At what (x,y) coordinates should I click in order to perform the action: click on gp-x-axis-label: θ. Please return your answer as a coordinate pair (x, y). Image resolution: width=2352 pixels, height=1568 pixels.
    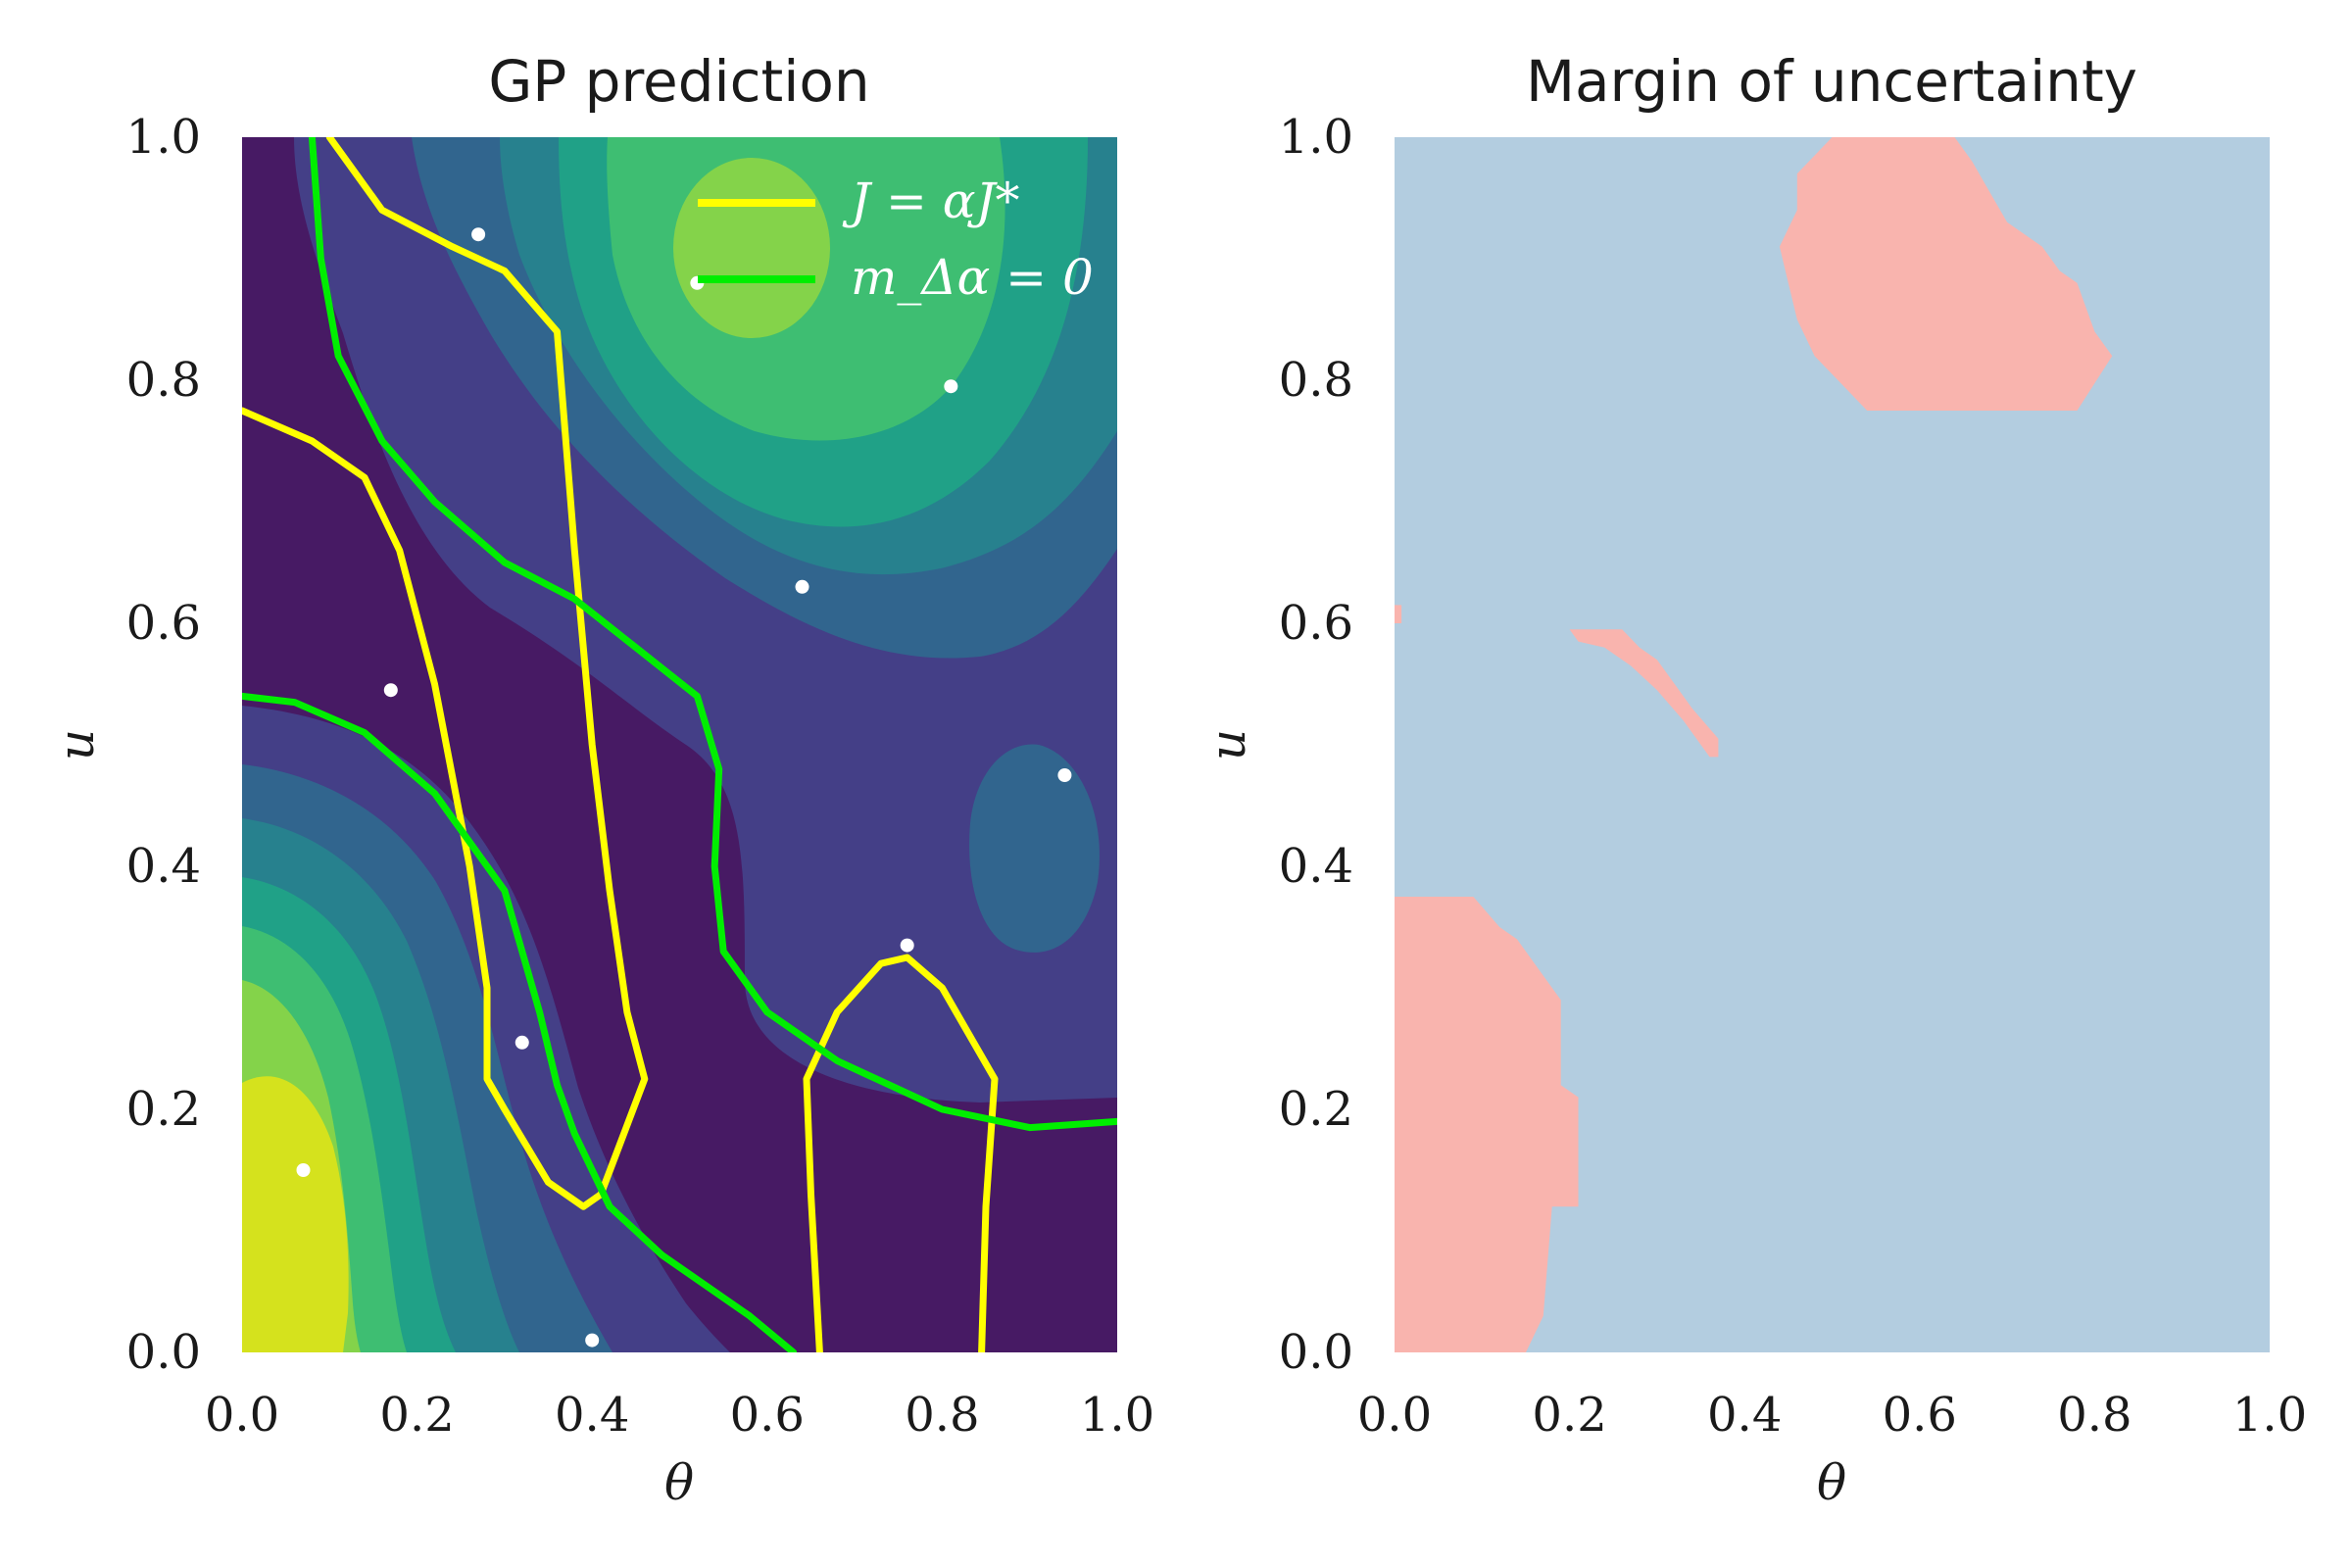
    Looking at the image, I should click on (679, 1482).